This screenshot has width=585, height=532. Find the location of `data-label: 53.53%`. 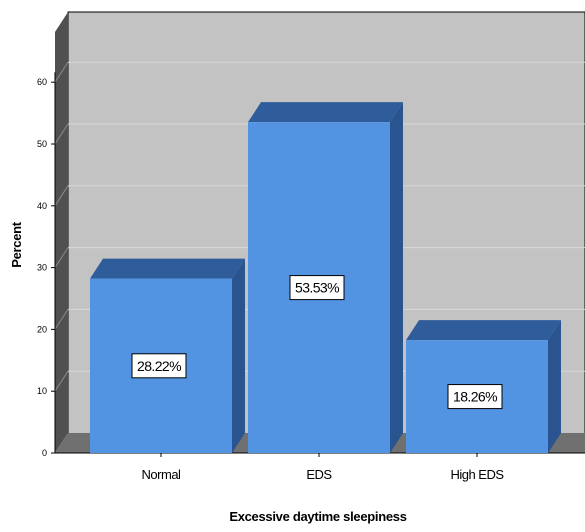

data-label: 53.53% is located at coordinates (317, 288).